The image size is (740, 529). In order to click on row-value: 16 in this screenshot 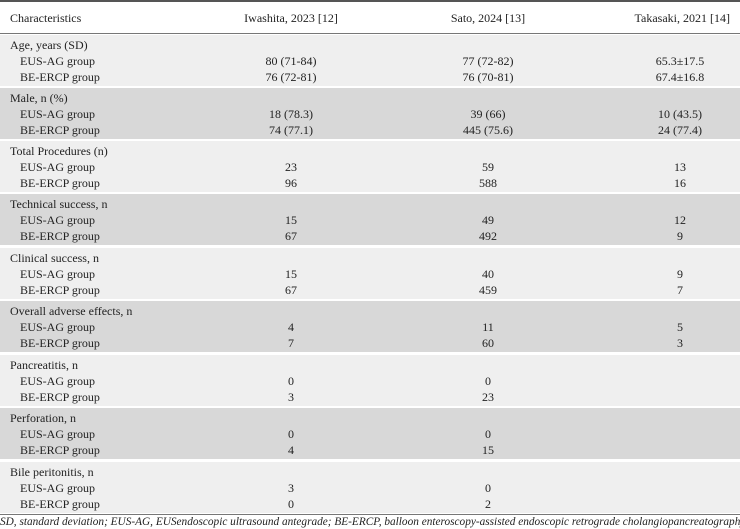, I will do `click(680, 183)`.